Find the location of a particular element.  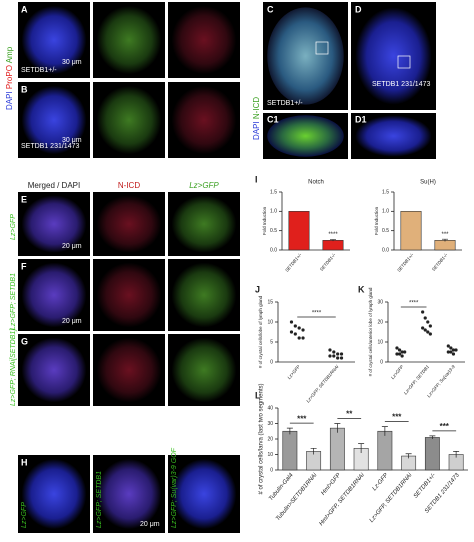

panel-letter: C is located at coordinates (270, 9).